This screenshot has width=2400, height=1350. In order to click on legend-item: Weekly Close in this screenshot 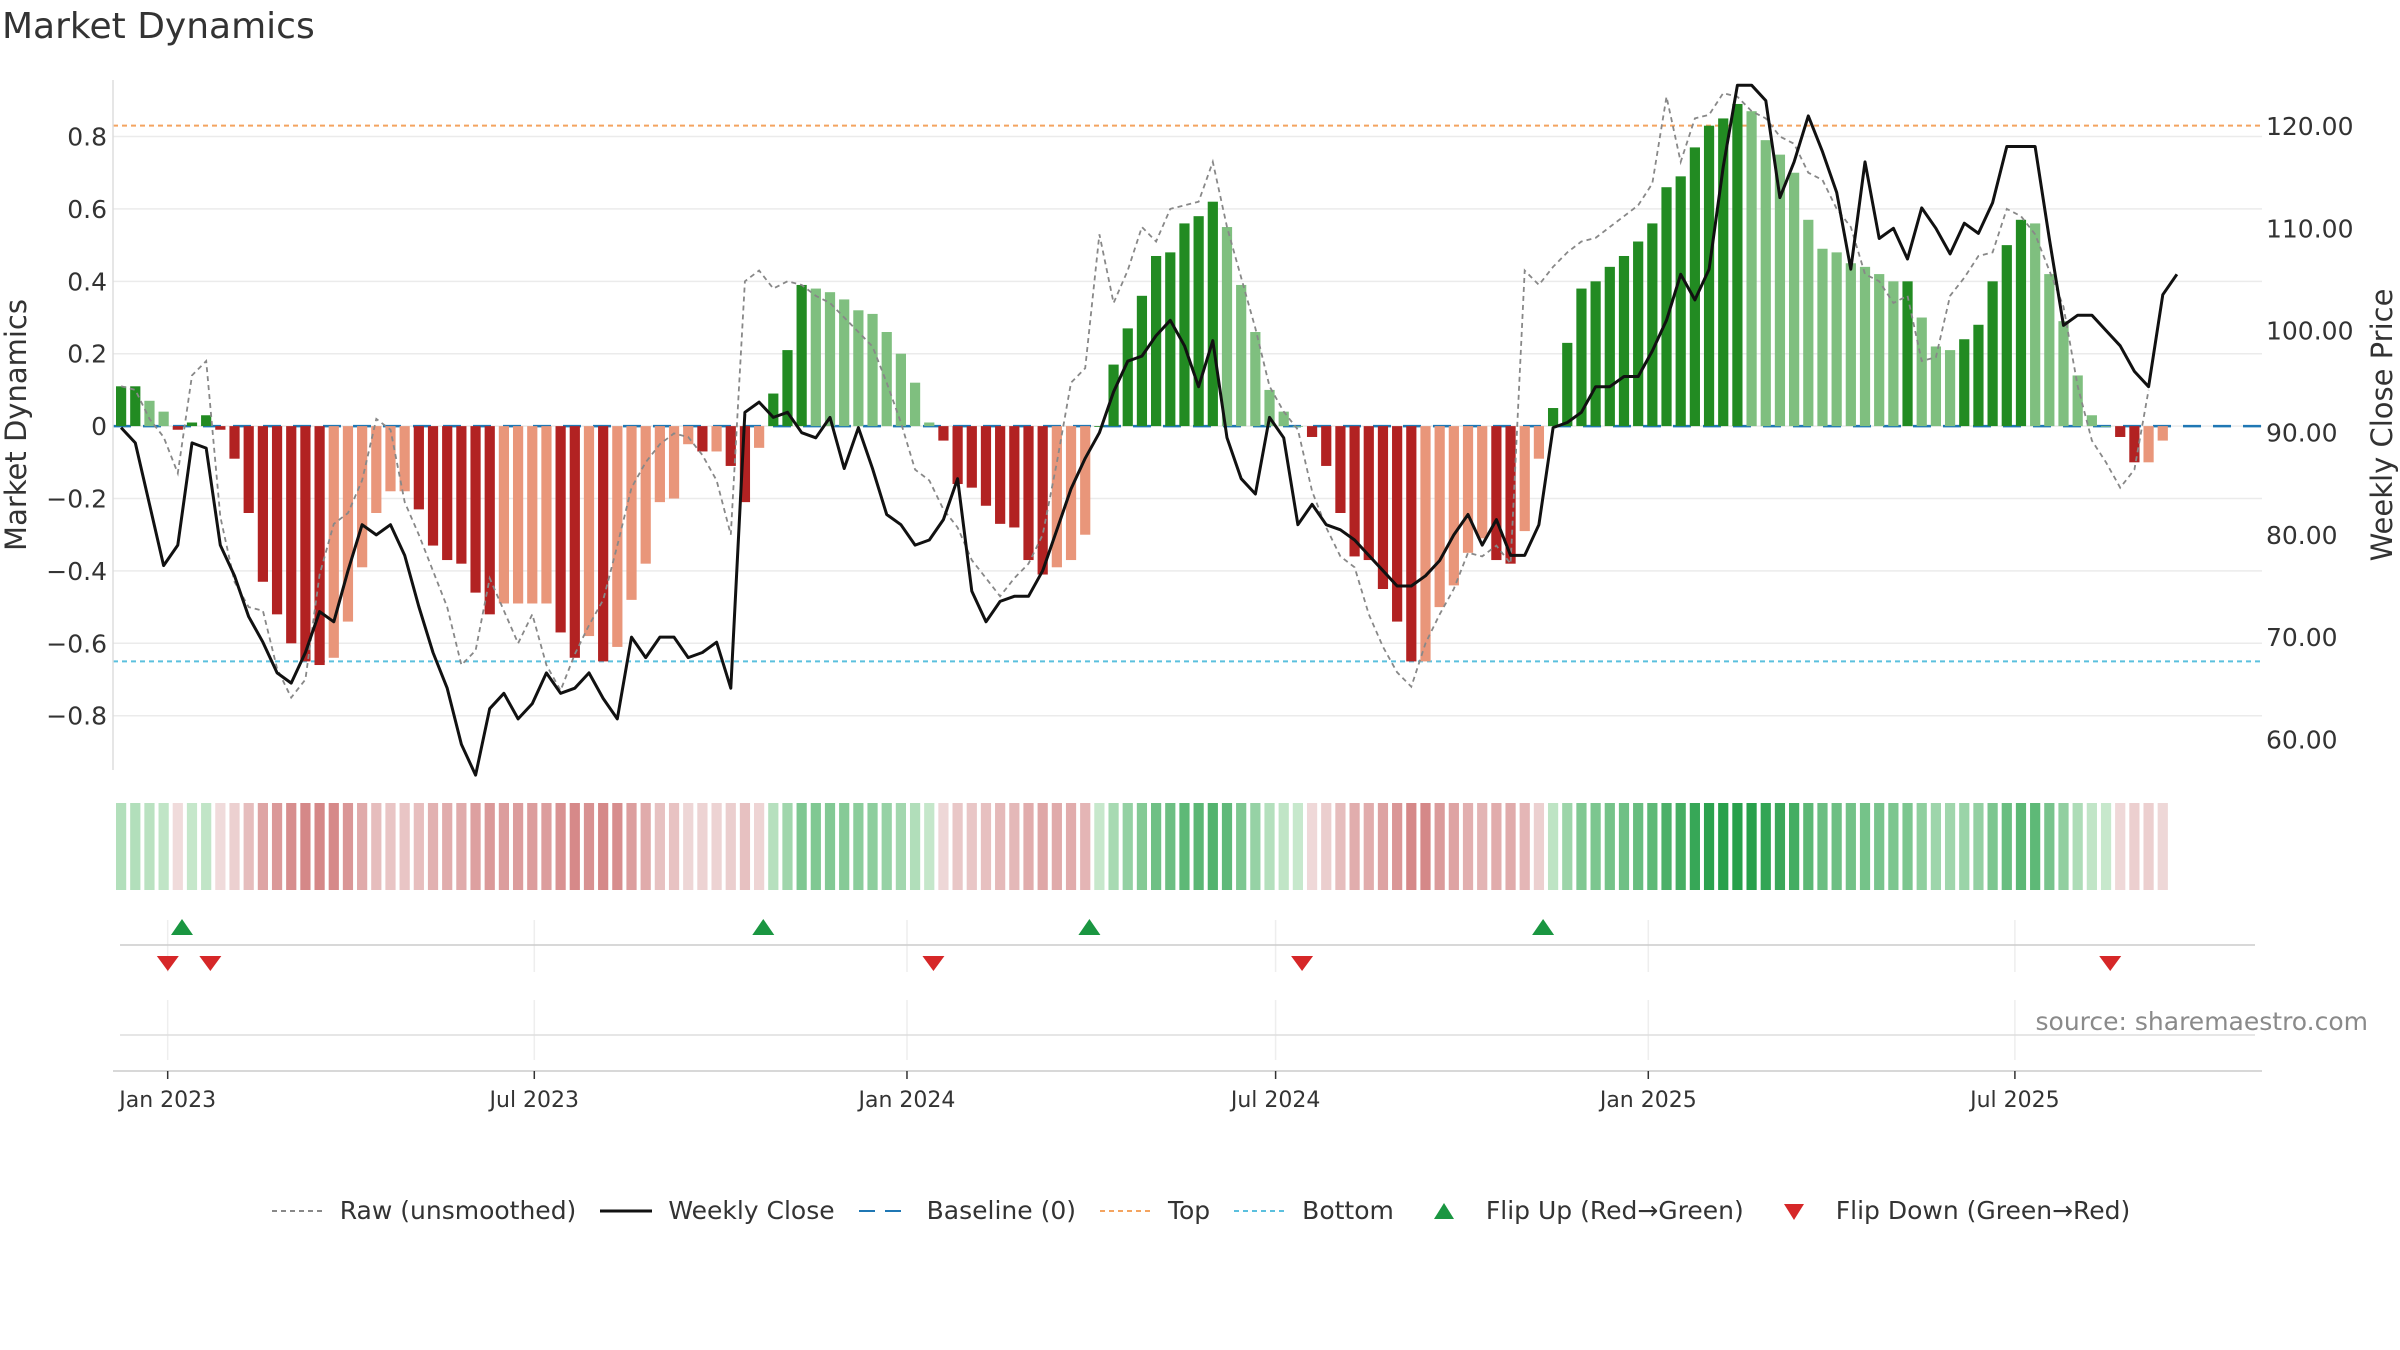, I will do `click(716, 1210)`.